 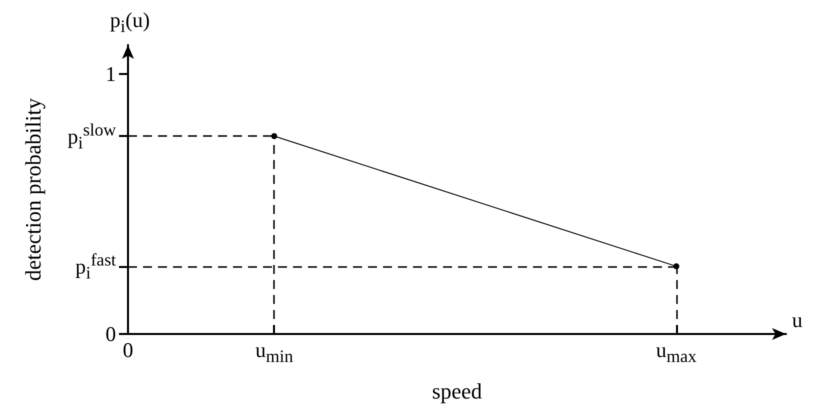 What do you see at coordinates (130, 23) in the screenshot?
I see `text: p$_{i}$(u)` at bounding box center [130, 23].